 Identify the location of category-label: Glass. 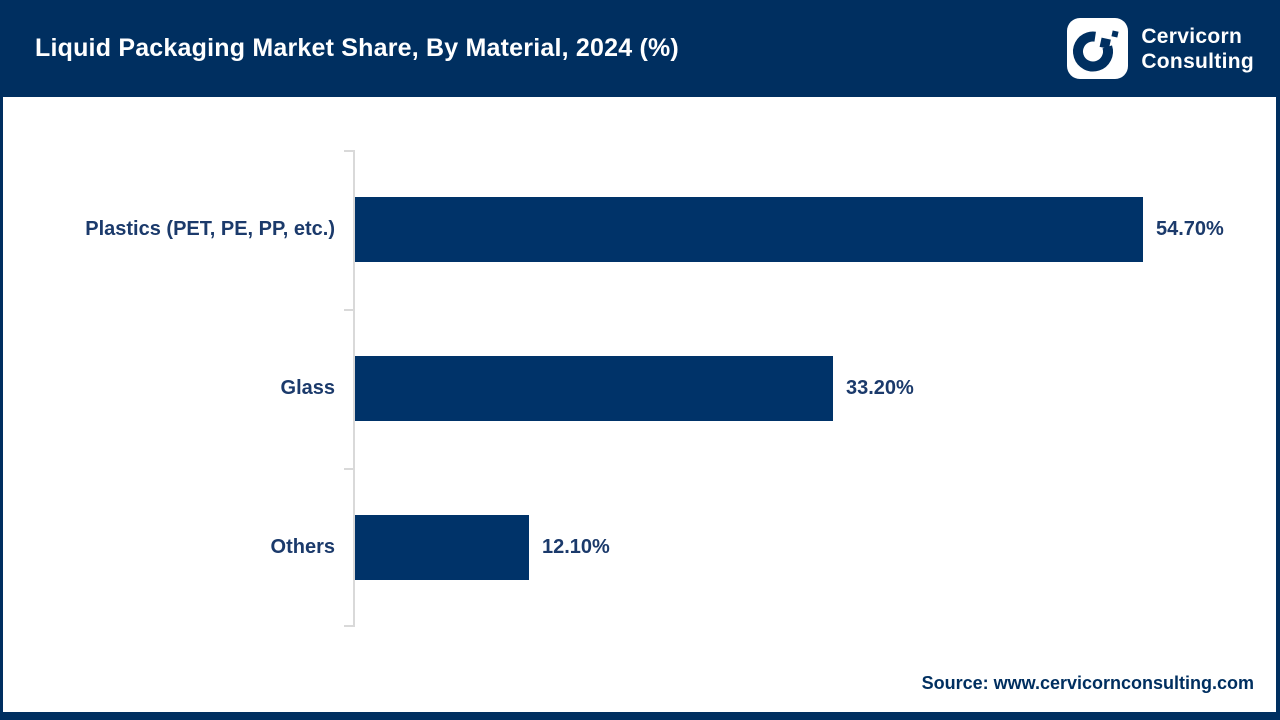
(307, 388).